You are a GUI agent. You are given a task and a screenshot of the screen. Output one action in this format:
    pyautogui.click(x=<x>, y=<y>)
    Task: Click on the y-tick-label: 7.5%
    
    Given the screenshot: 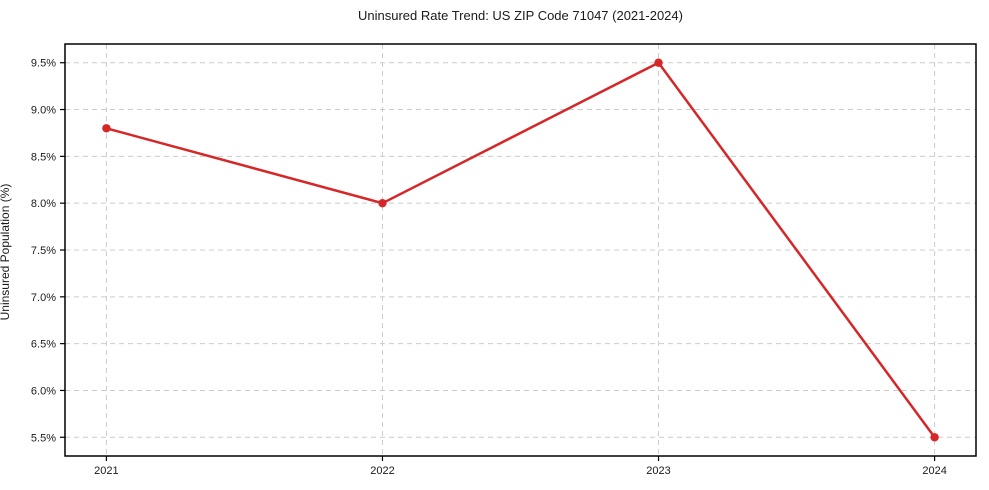 What is the action you would take?
    pyautogui.click(x=43, y=251)
    